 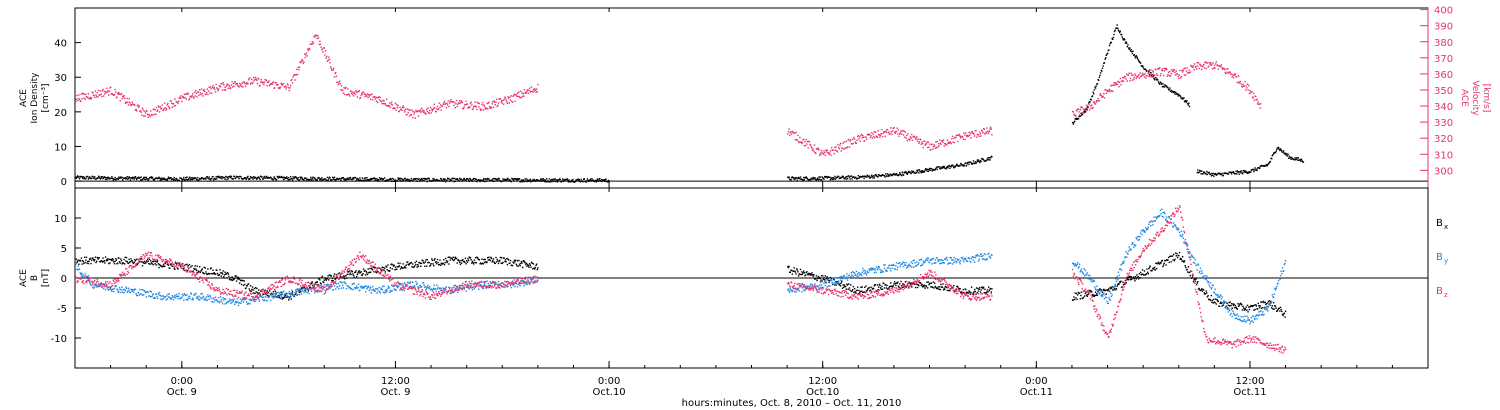 I want to click on y-label-line: ACE, so click(x=24, y=278).